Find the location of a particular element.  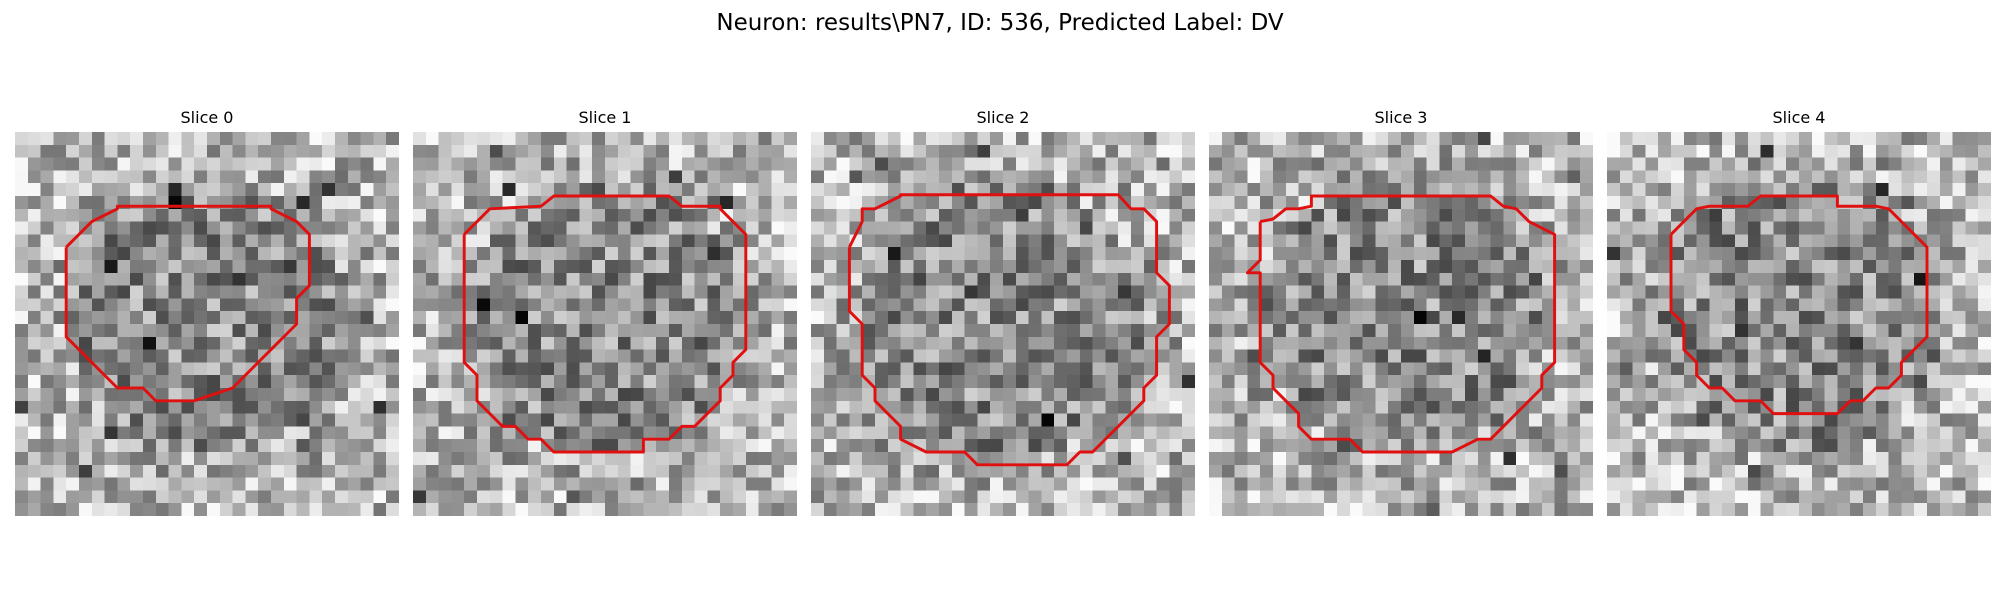

slice-title: Slice 4 is located at coordinates (1799, 117).